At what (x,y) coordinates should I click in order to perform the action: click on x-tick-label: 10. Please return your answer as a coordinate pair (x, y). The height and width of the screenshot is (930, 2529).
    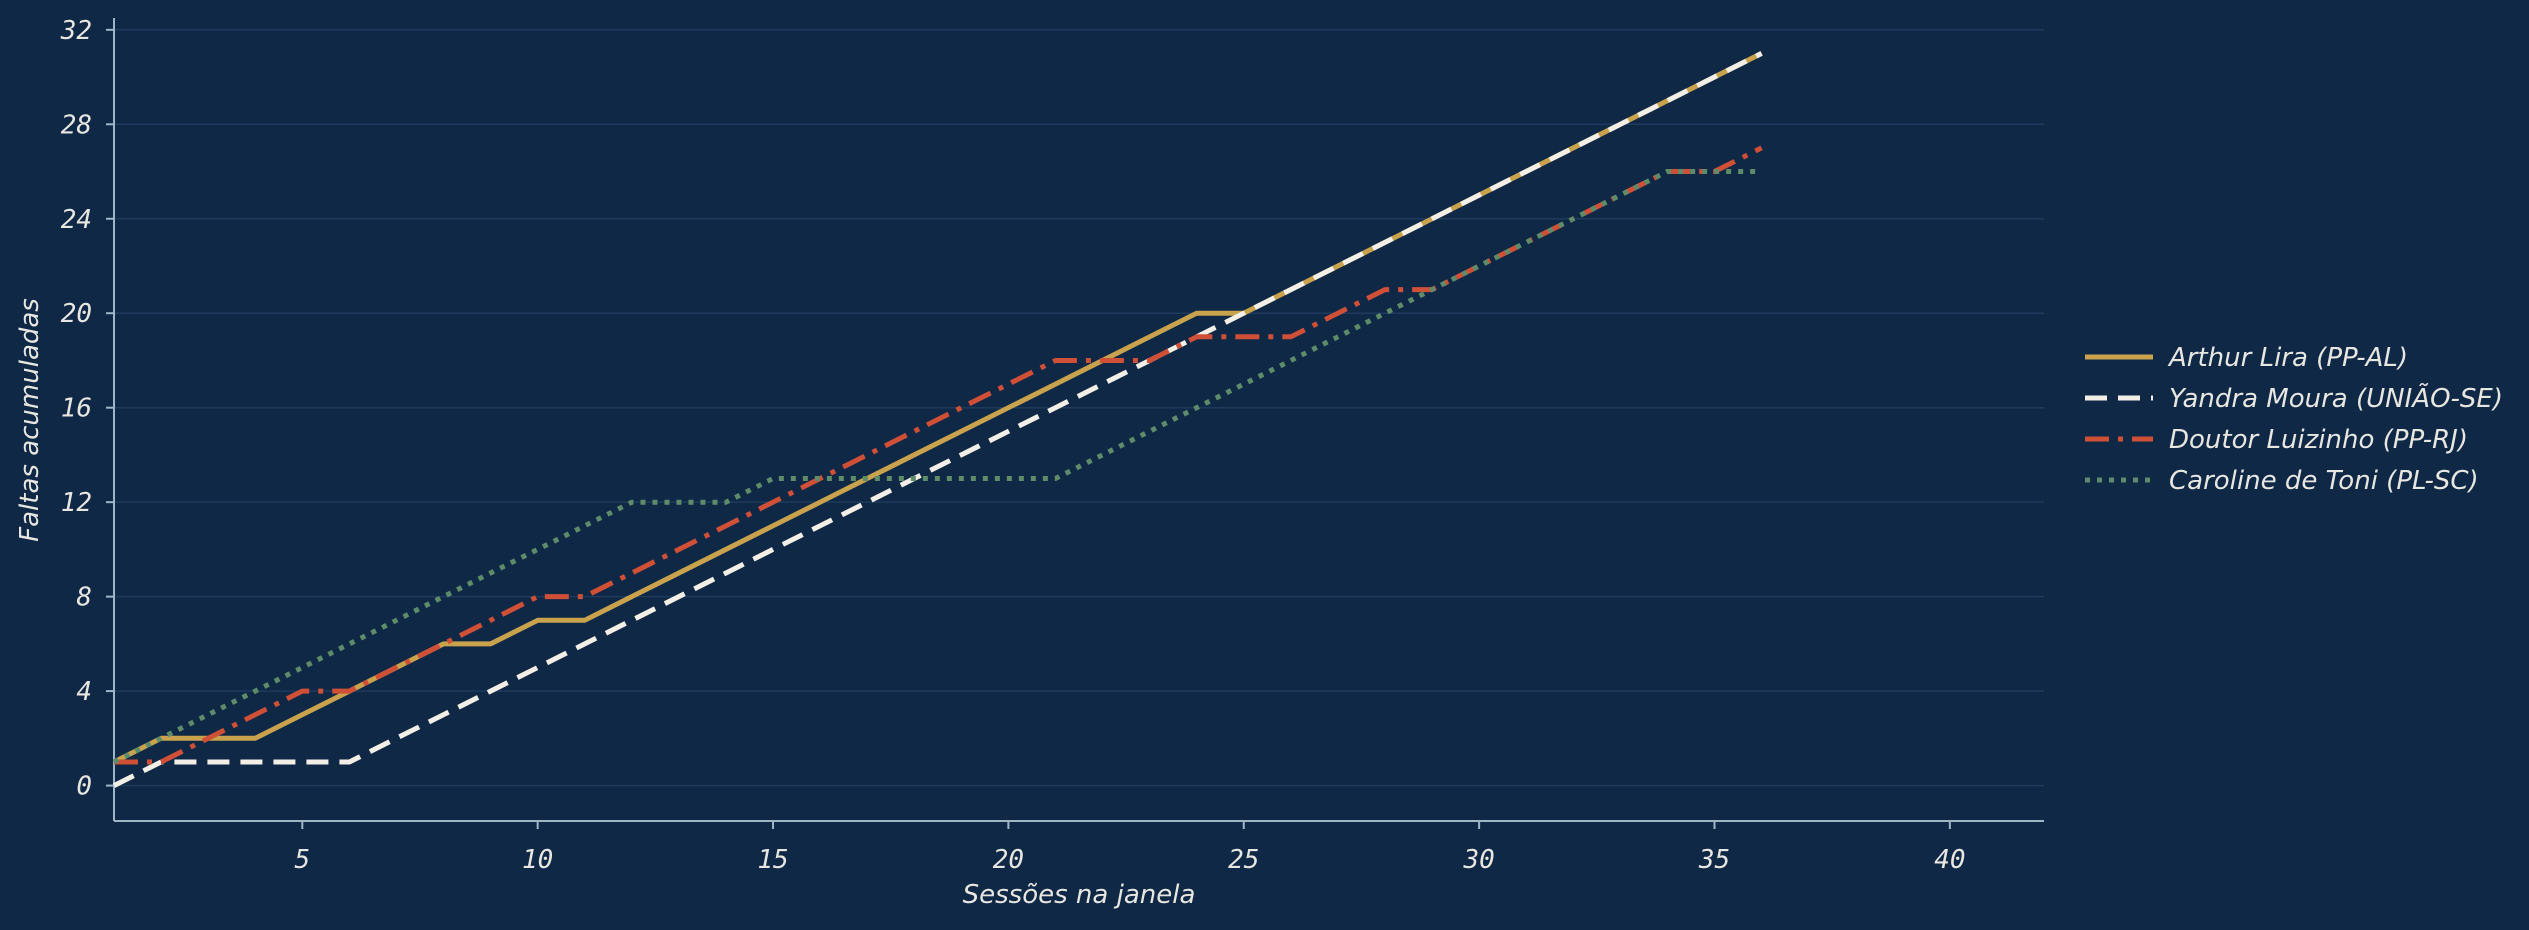
    Looking at the image, I should click on (537, 860).